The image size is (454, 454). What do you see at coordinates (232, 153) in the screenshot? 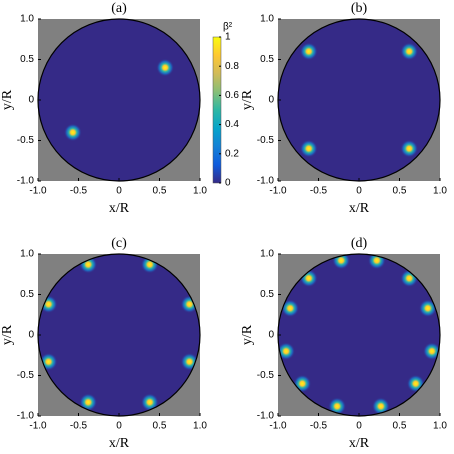
I see `colorbar-tick-label: 0.2` at bounding box center [232, 153].